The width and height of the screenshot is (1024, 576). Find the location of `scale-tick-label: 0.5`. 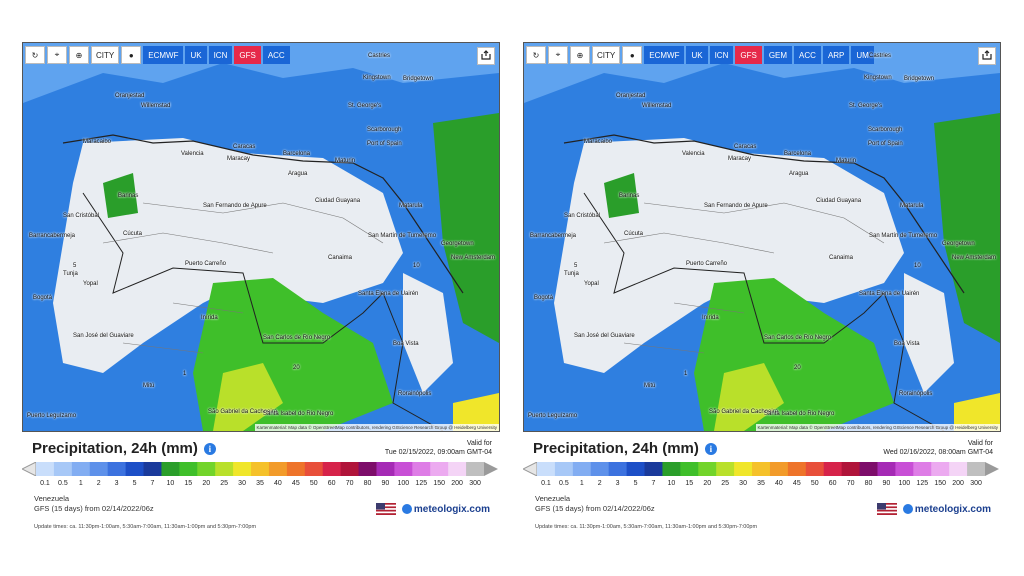

scale-tick-label: 0.5 is located at coordinates (63, 483).